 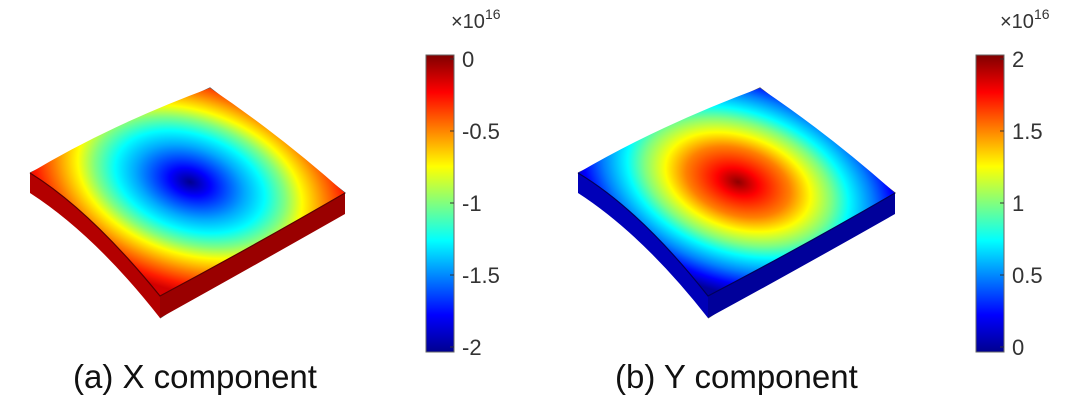 What do you see at coordinates (481, 275) in the screenshot?
I see `tick-label: -1.5` at bounding box center [481, 275].